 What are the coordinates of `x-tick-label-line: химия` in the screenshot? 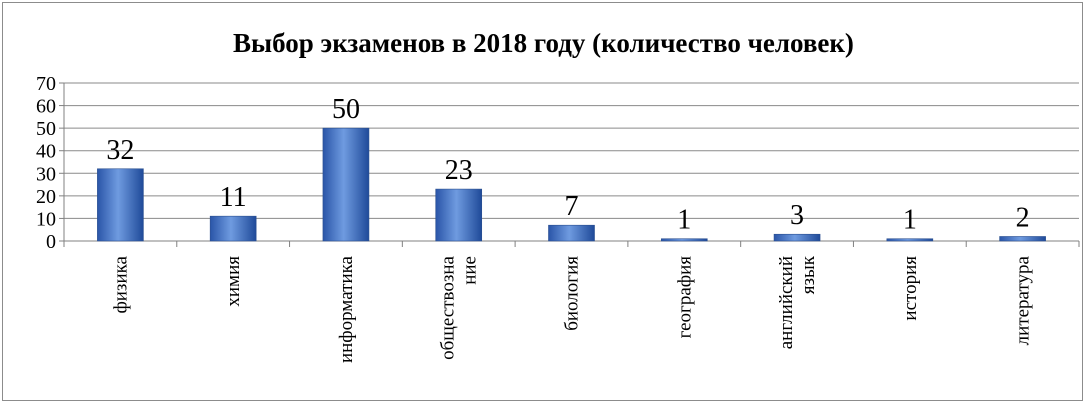 It's located at (233, 281).